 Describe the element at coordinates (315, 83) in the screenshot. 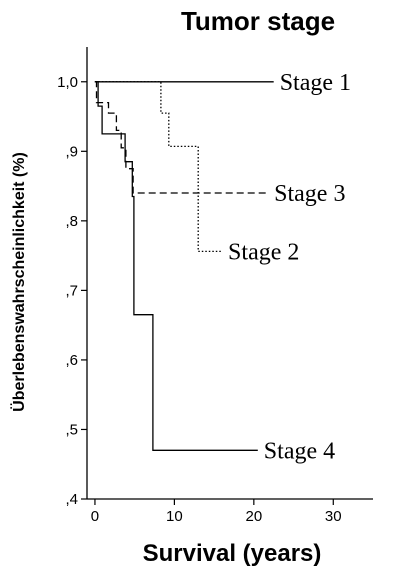

I see `label-stage-1: Stage 1` at that location.